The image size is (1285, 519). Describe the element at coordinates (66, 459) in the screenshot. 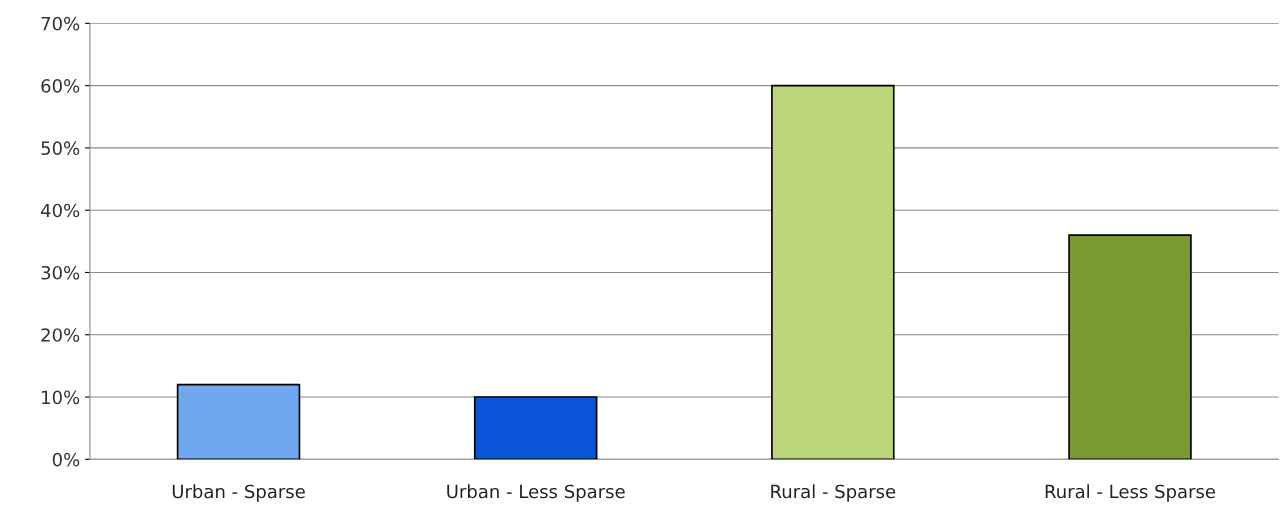

I see `y-tick-label: 0%` at that location.